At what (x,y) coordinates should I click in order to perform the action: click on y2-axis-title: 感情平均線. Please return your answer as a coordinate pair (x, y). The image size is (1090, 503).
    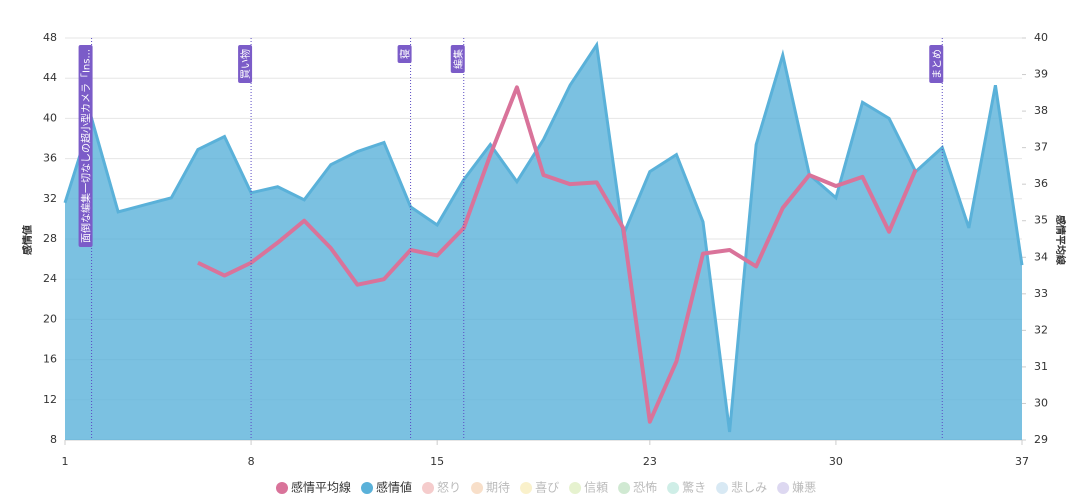
    Looking at the image, I should click on (1060, 240).